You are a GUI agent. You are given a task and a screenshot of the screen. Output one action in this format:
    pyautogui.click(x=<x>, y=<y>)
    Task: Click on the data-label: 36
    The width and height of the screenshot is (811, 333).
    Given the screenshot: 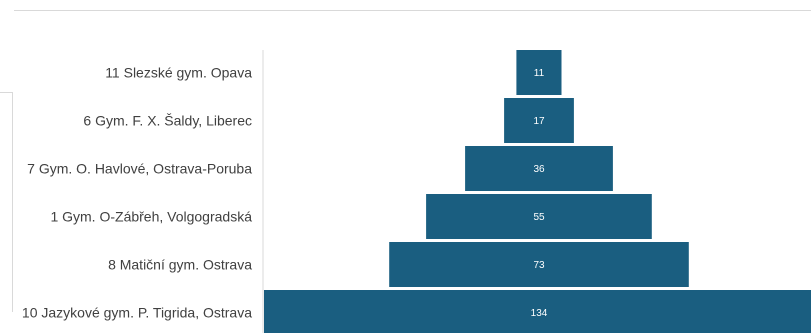 What is the action you would take?
    pyautogui.click(x=539, y=169)
    